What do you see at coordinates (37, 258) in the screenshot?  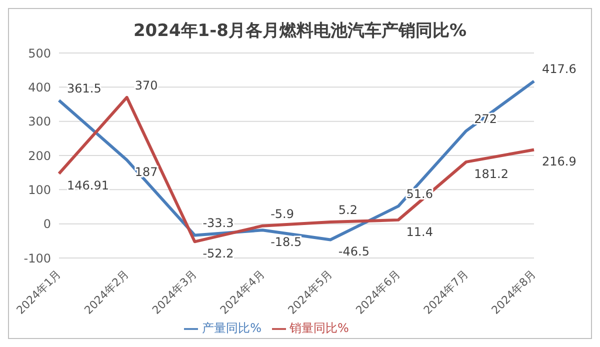 I see `y-tick-label: -100` at bounding box center [37, 258].